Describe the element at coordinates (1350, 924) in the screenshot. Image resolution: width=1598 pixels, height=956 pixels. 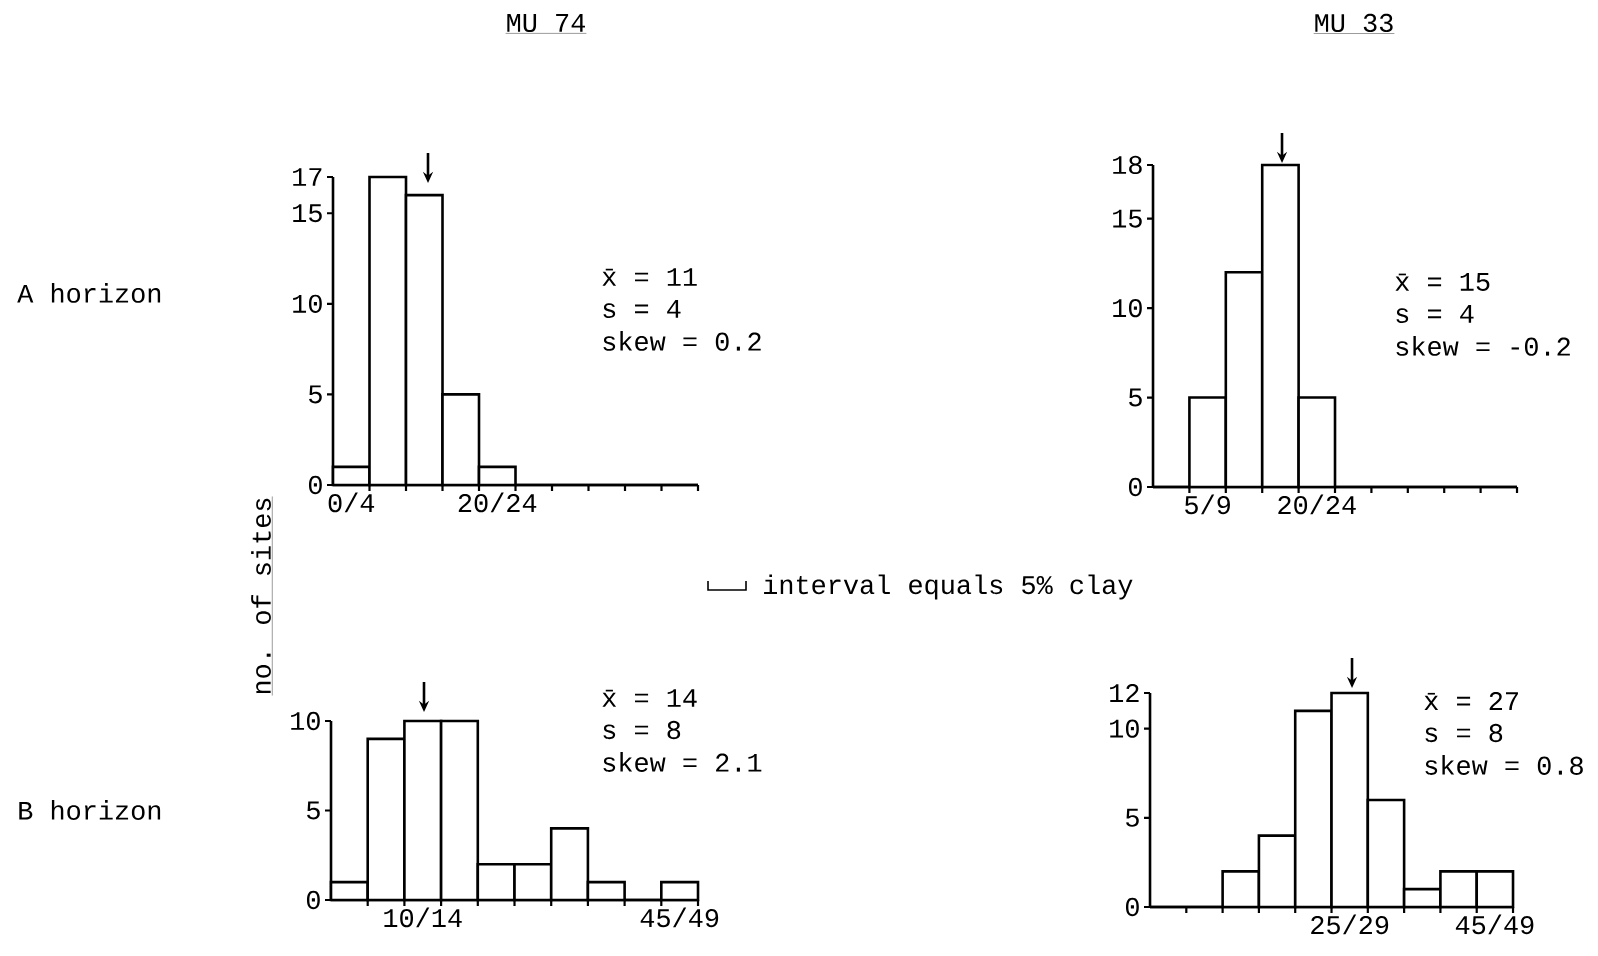
I see `x-tick-label: 25/29` at that location.